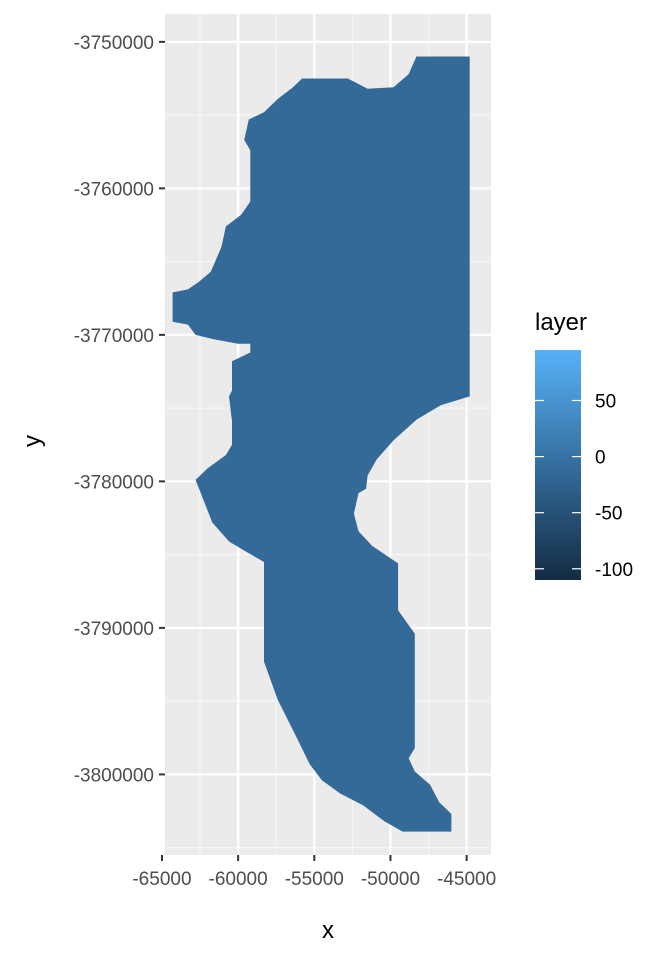 Image resolution: width=672 pixels, height=960 pixels. I want to click on y-tick-label: -3760000, so click(114, 189).